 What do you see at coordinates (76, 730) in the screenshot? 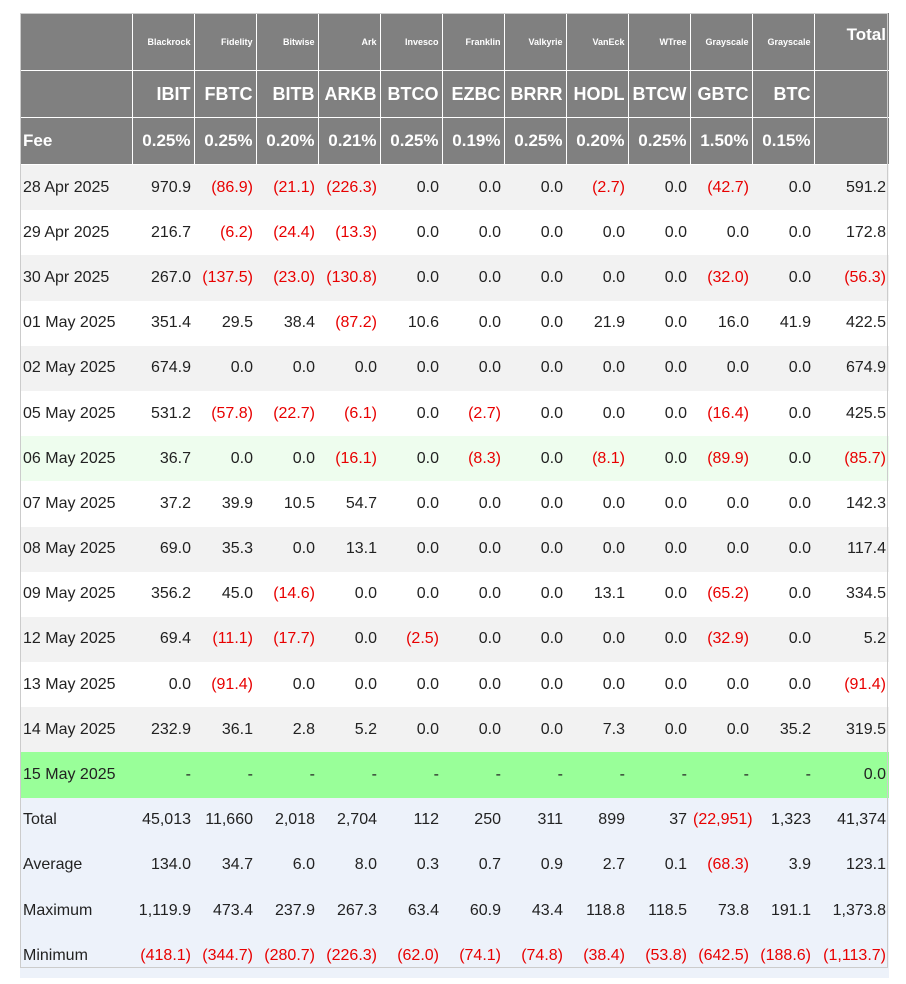
I see `row-label: 14 May 2025` at bounding box center [76, 730].